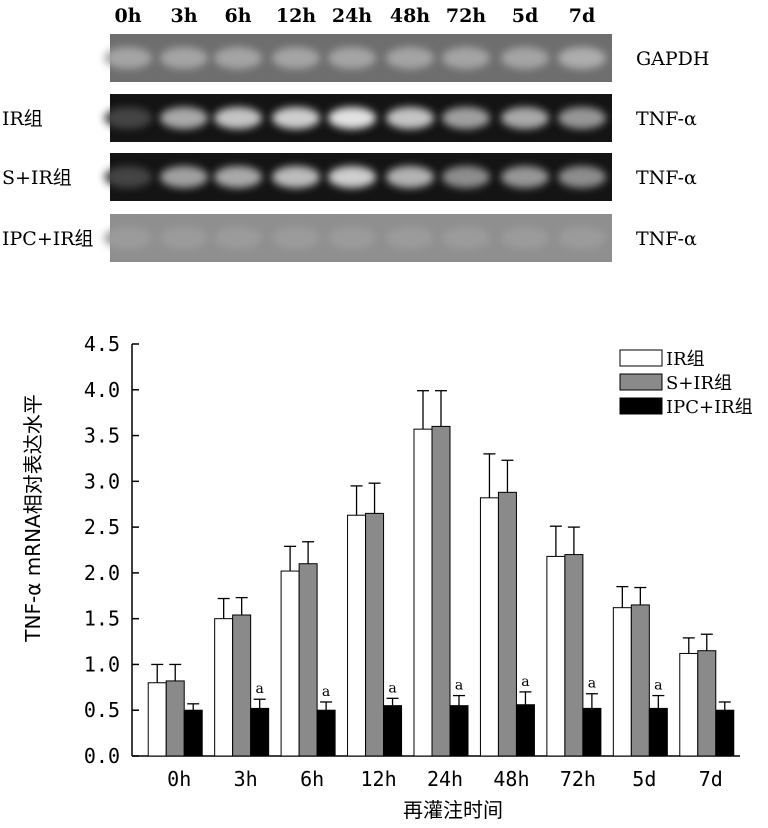 The image size is (768, 828). Describe the element at coordinates (22, 119) in the screenshot. I see `gel-row-label: IR组` at that location.